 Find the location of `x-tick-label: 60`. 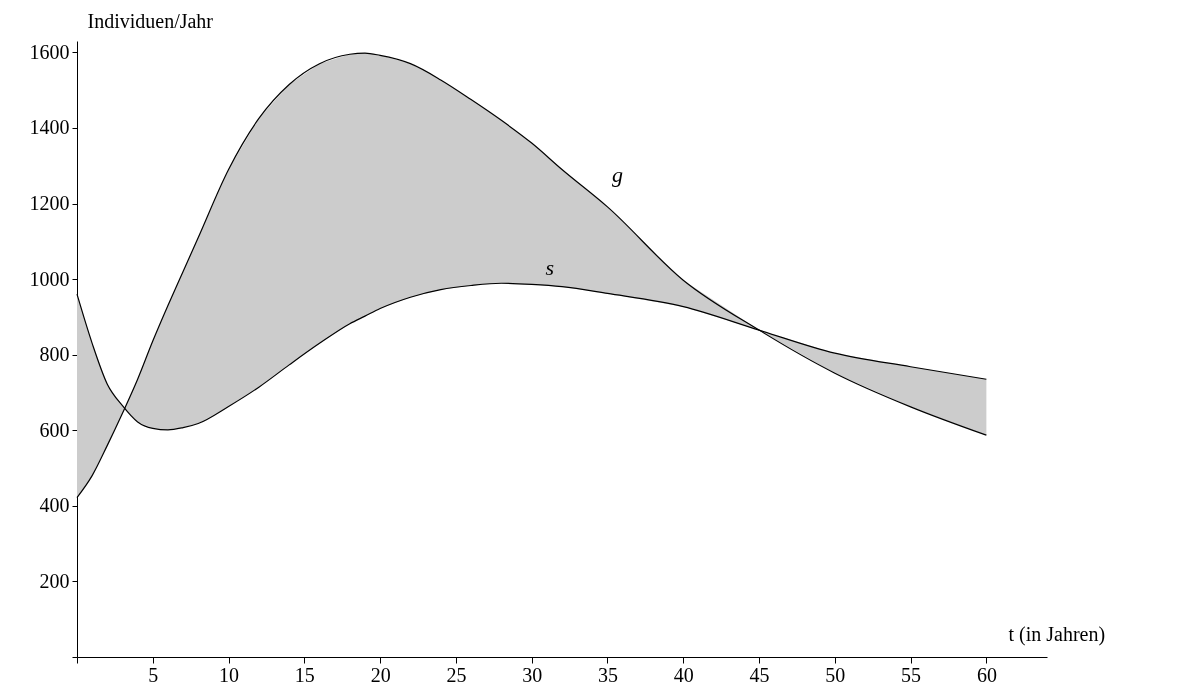

x-tick-label: 60 is located at coordinates (986, 674).